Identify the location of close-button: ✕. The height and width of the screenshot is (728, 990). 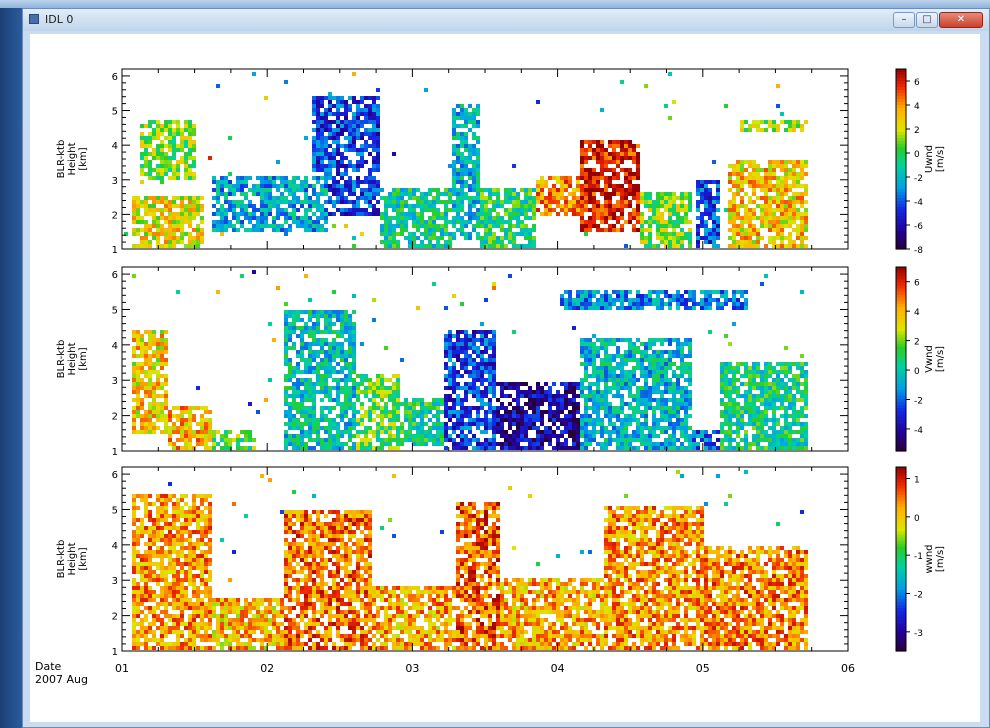
(961, 20).